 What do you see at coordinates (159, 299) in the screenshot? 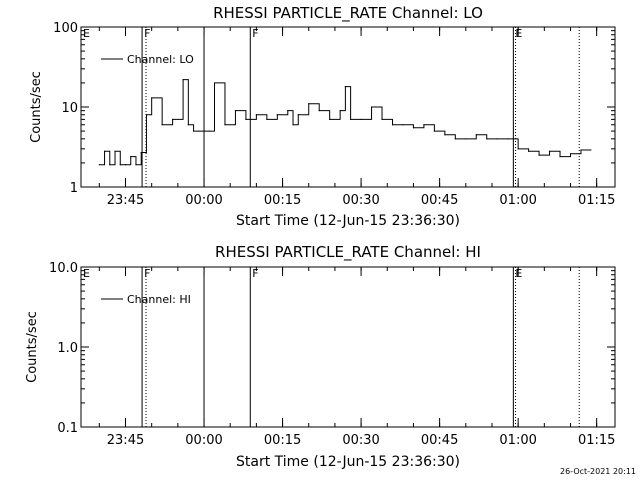
I see `legend-label: Channel: HI` at bounding box center [159, 299].